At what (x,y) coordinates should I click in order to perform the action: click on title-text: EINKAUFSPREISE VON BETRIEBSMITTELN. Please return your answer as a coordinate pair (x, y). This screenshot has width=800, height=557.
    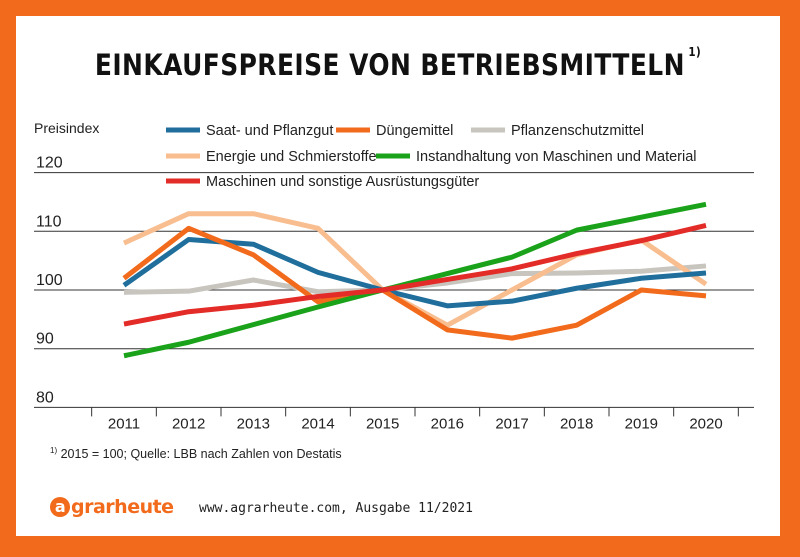
    Looking at the image, I should click on (389, 65).